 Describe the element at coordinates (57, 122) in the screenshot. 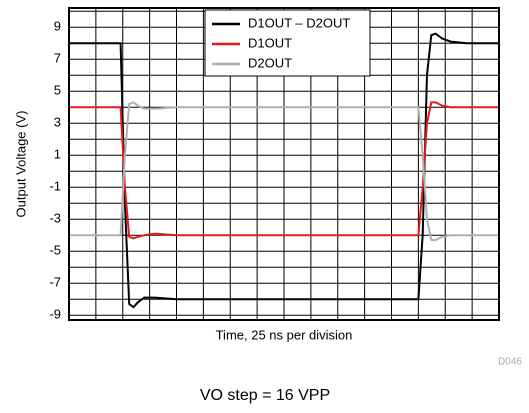

I see `y-tick-label: 3` at that location.